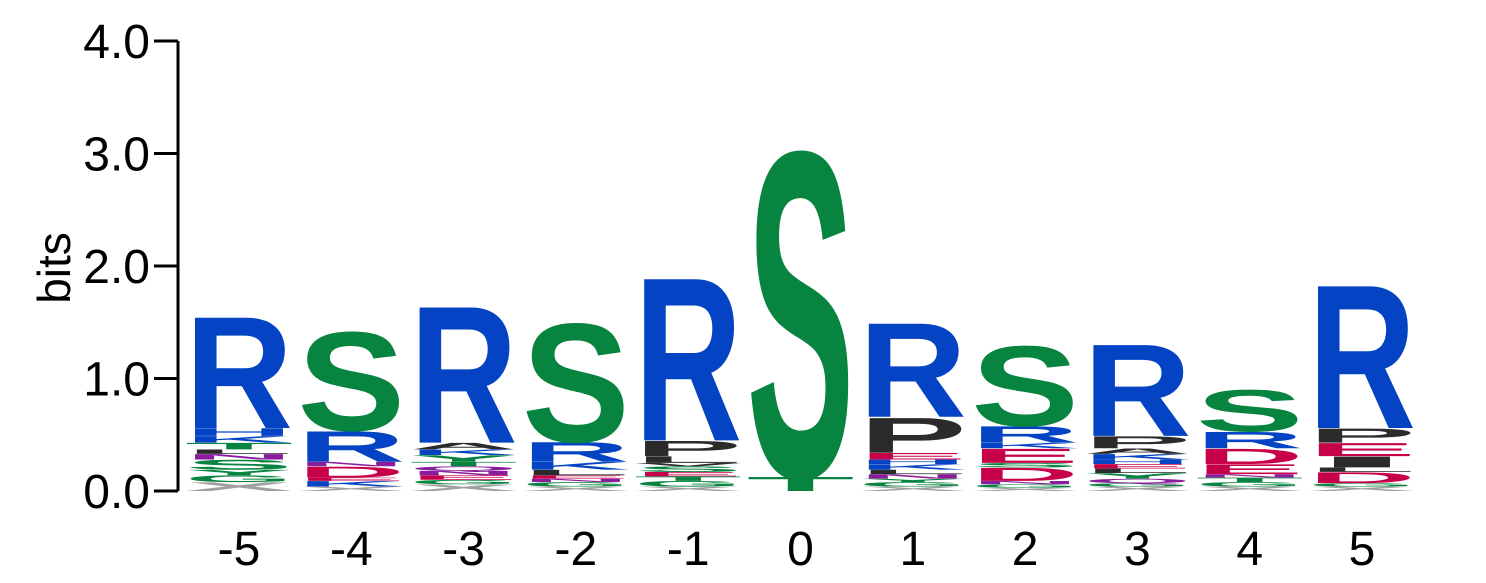 The width and height of the screenshot is (1486, 583). I want to click on x-tick-label: -4, so click(351, 549).